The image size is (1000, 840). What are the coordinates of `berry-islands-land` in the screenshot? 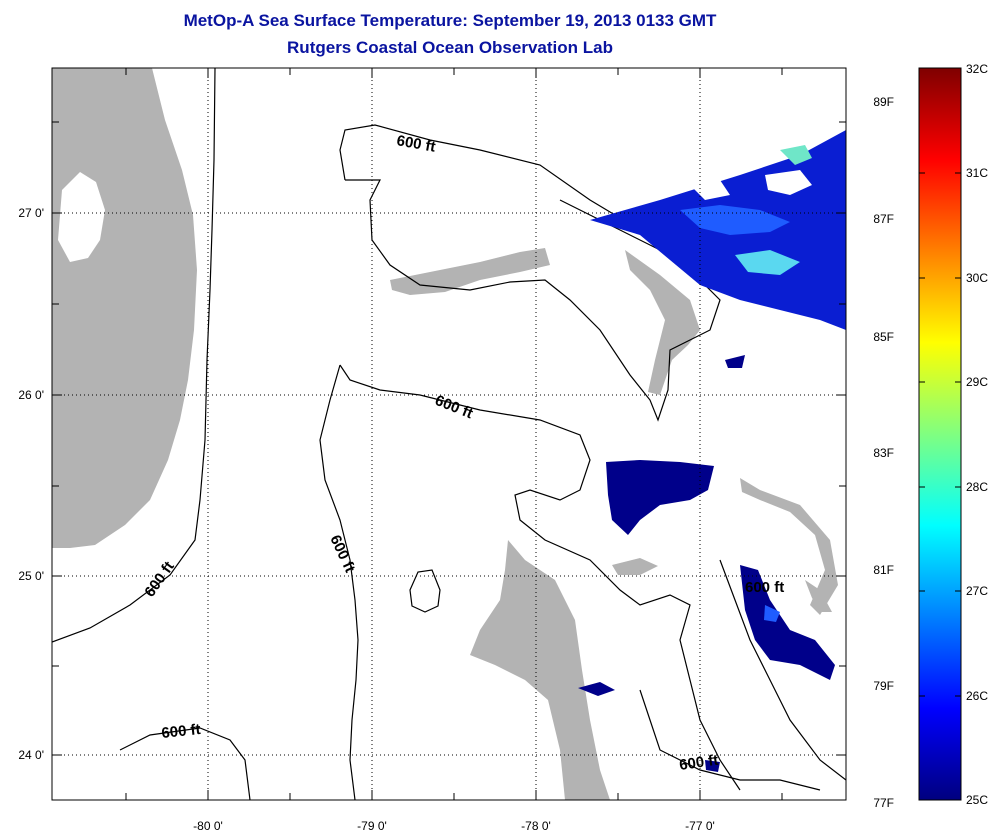 It's located at (635, 566).